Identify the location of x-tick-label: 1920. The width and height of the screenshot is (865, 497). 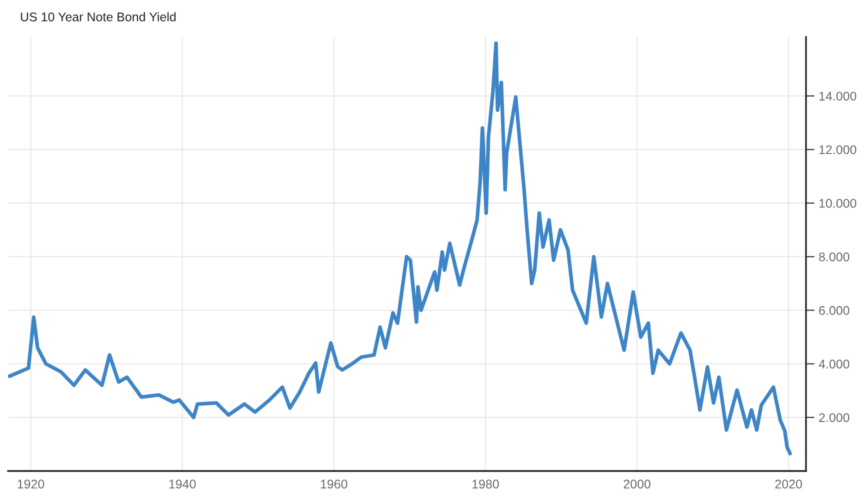
(31, 484).